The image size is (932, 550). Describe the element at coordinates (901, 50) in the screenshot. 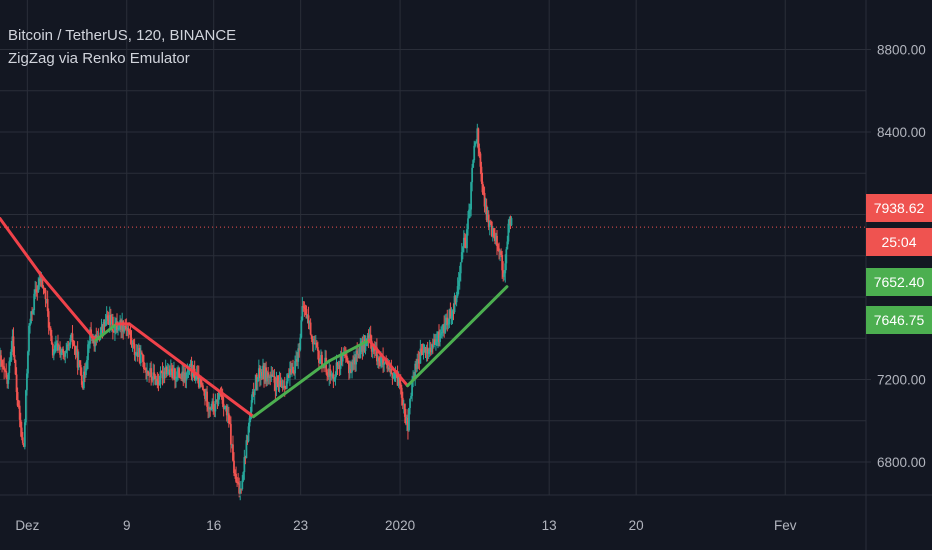

I see `price-tick-label: 8800.00` at that location.